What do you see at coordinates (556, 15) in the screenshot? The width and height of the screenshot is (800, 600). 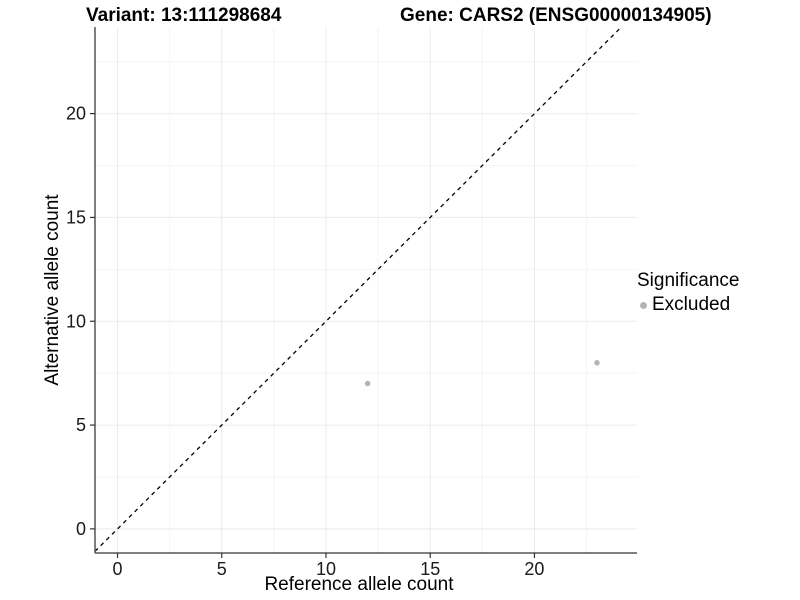 I see `plot-title-gene: Gene: CARS2 (ENSG00000134905)` at bounding box center [556, 15].